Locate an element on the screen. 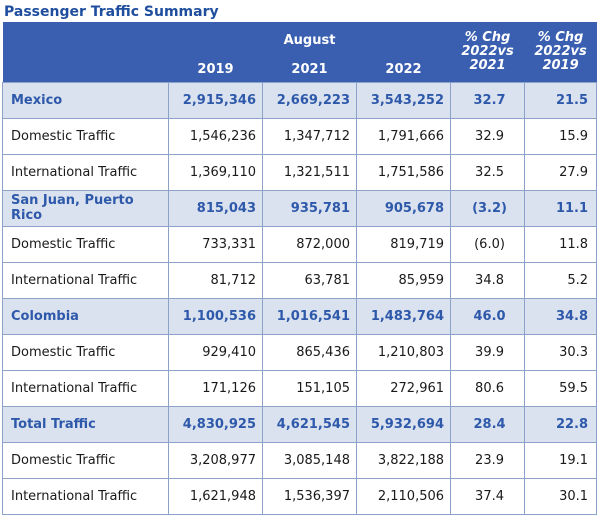 The image size is (599, 523). value-2021: 865,436 is located at coordinates (309, 352).